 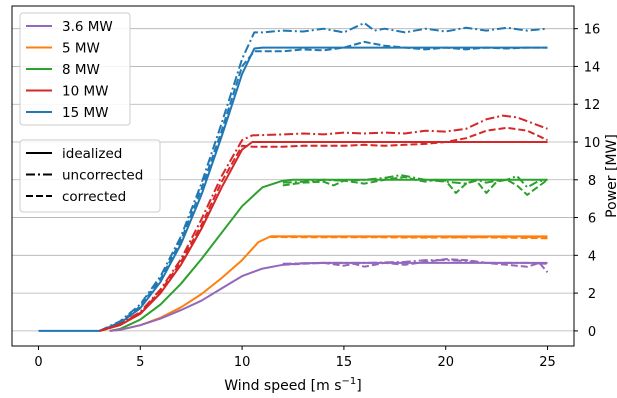 What do you see at coordinates (592, 294) in the screenshot?
I see `y-tick-label-2: 2` at bounding box center [592, 294].